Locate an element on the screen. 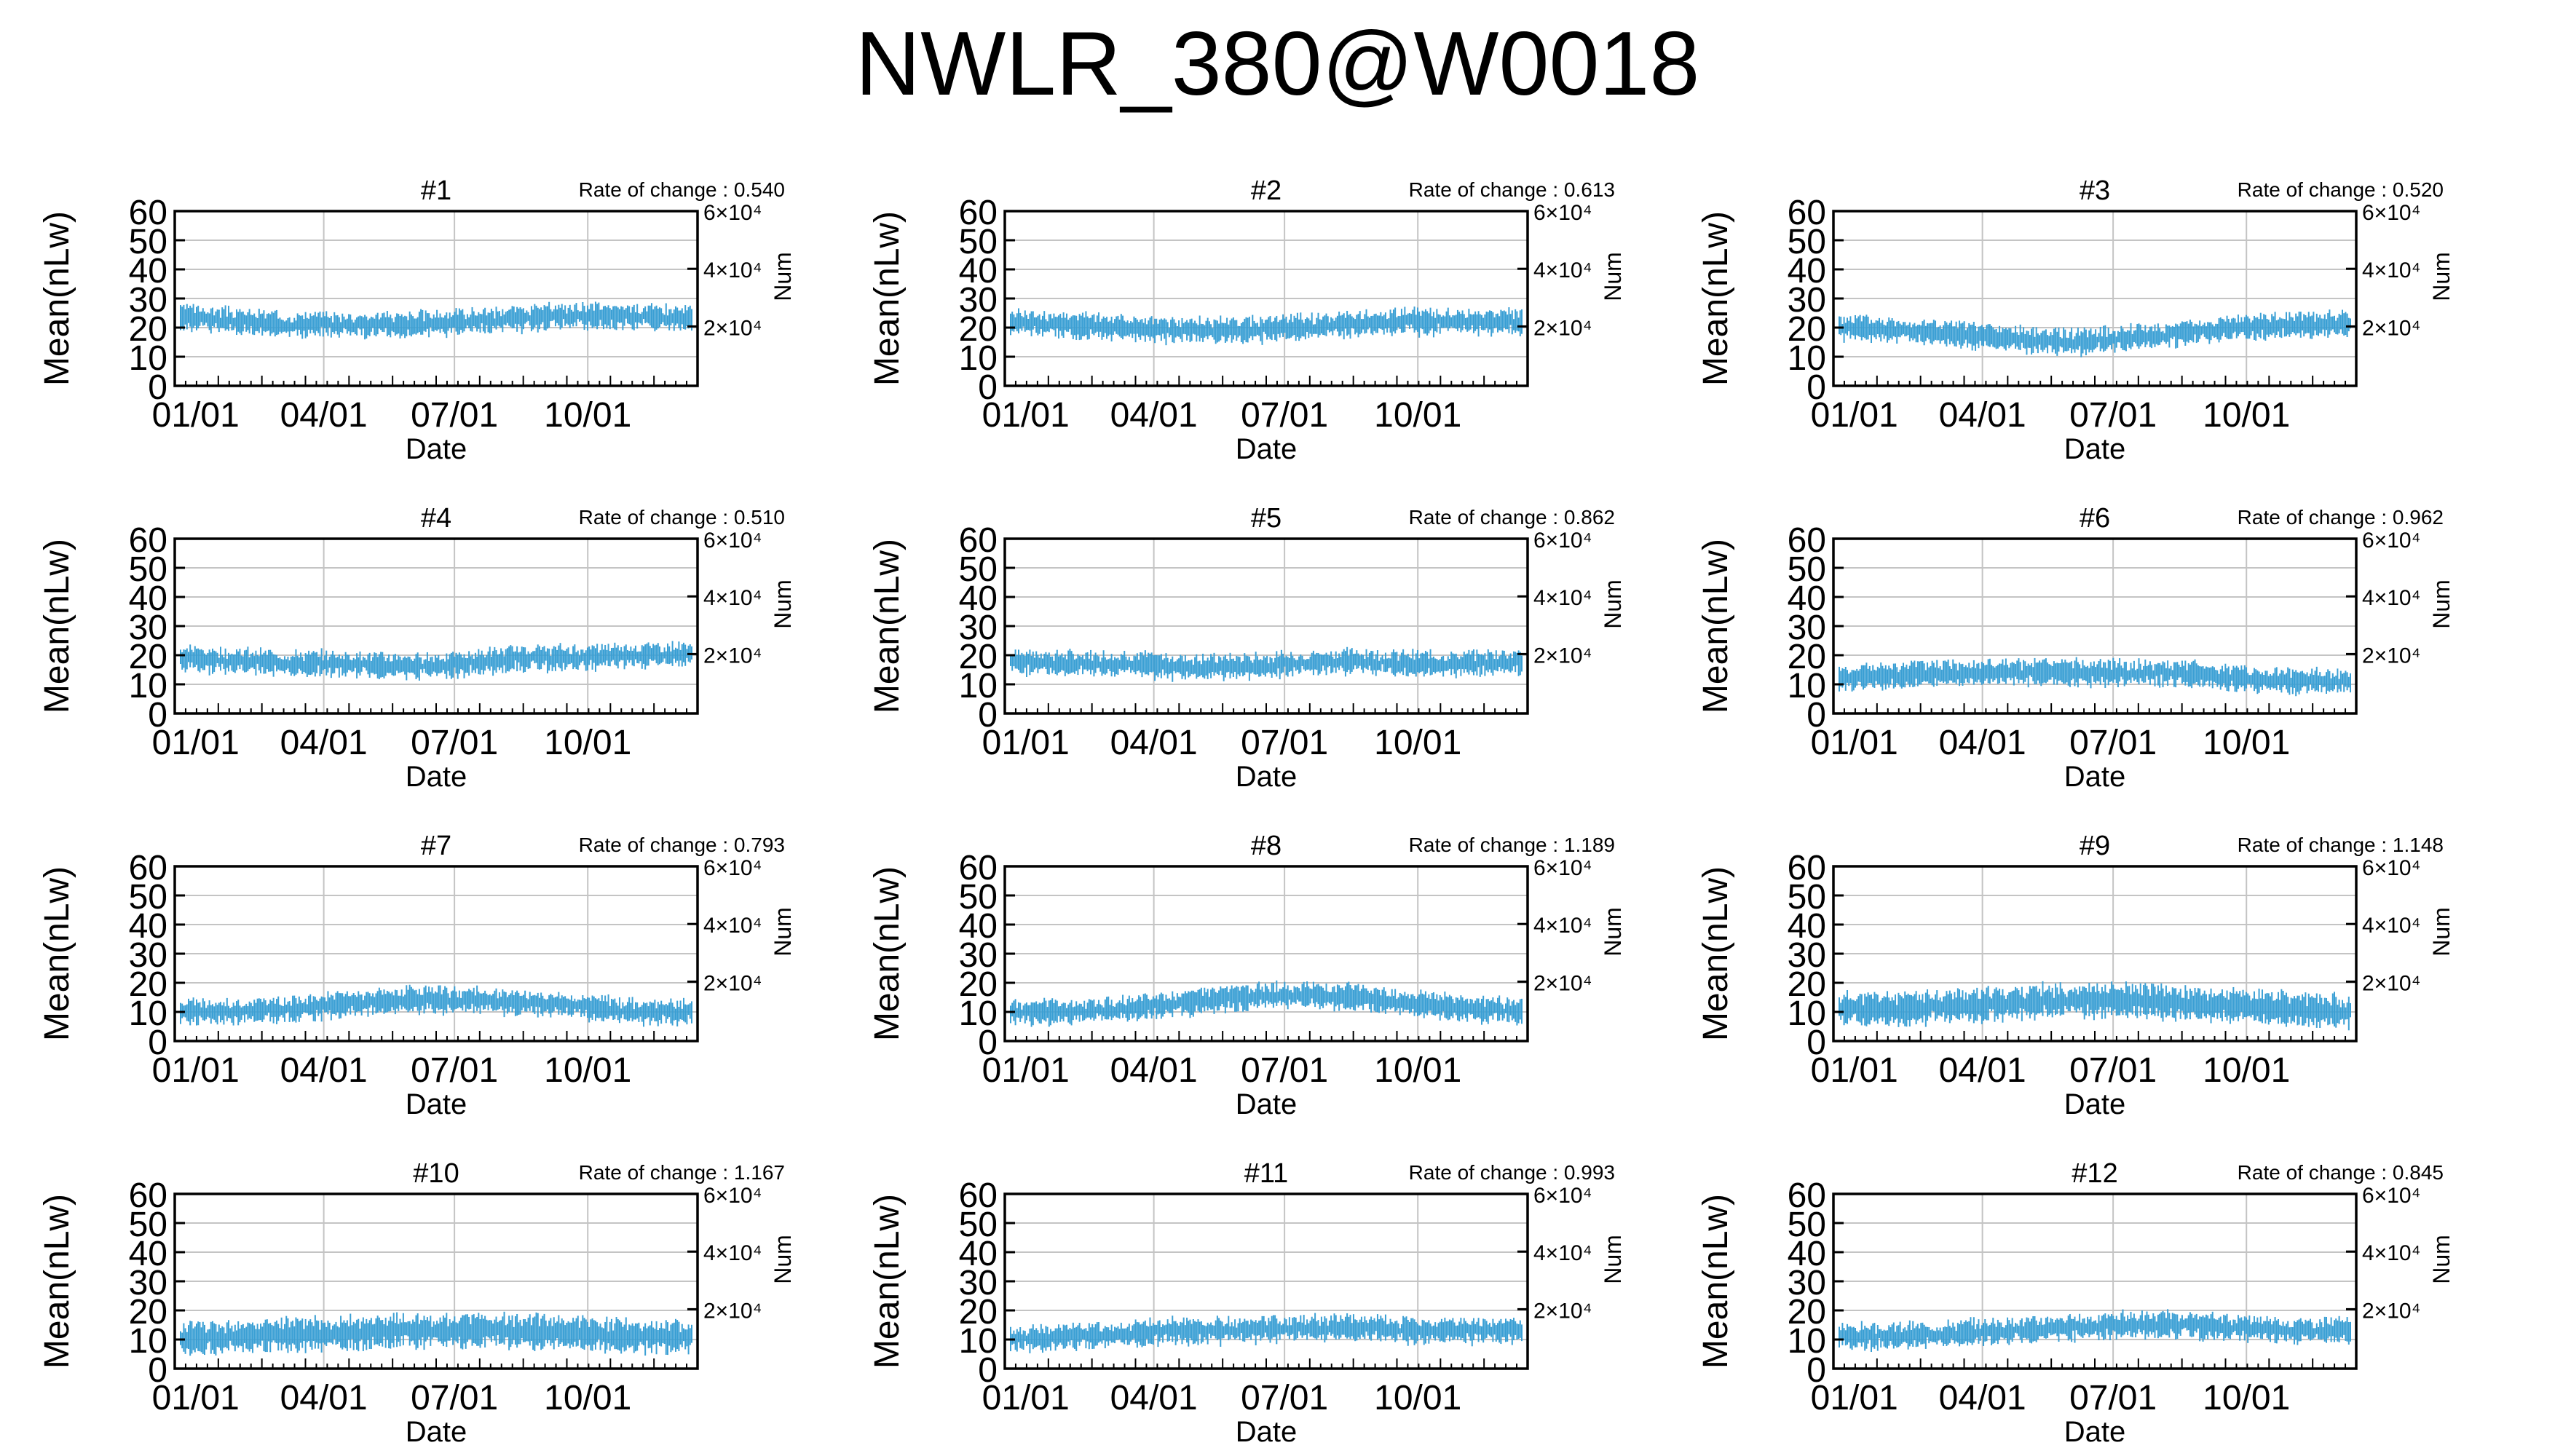  panel-title: #11 is located at coordinates (1266, 1173).